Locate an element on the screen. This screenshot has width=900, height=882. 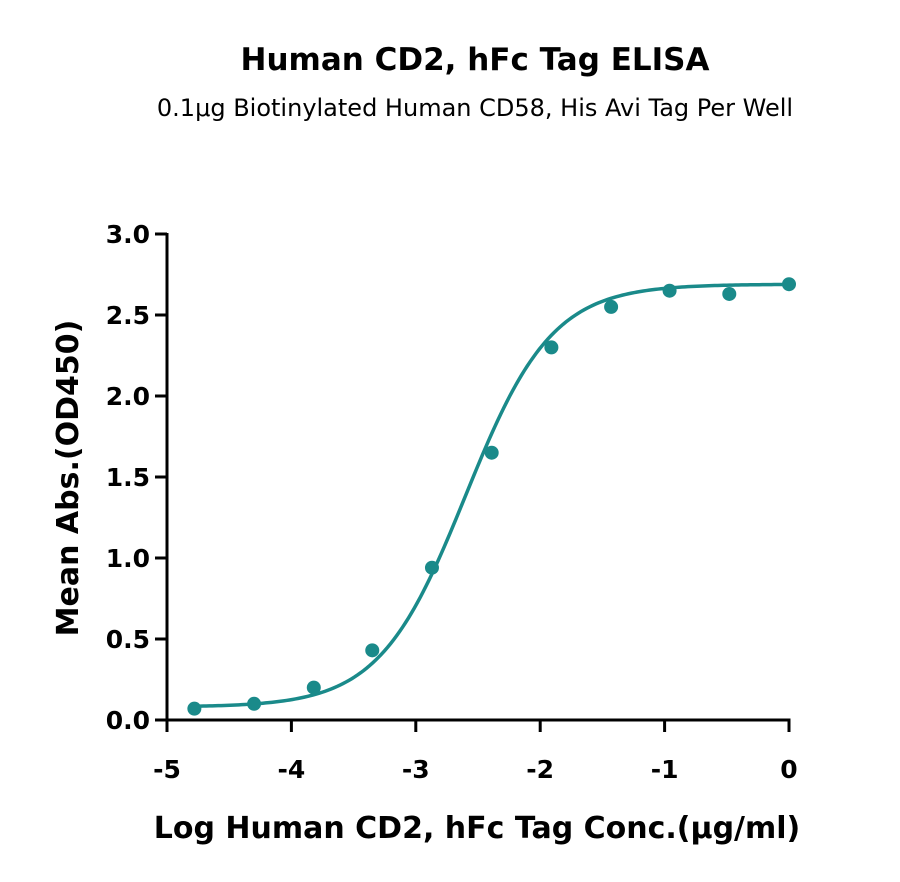
y-tick-label: 0.5 is located at coordinates (128, 639).